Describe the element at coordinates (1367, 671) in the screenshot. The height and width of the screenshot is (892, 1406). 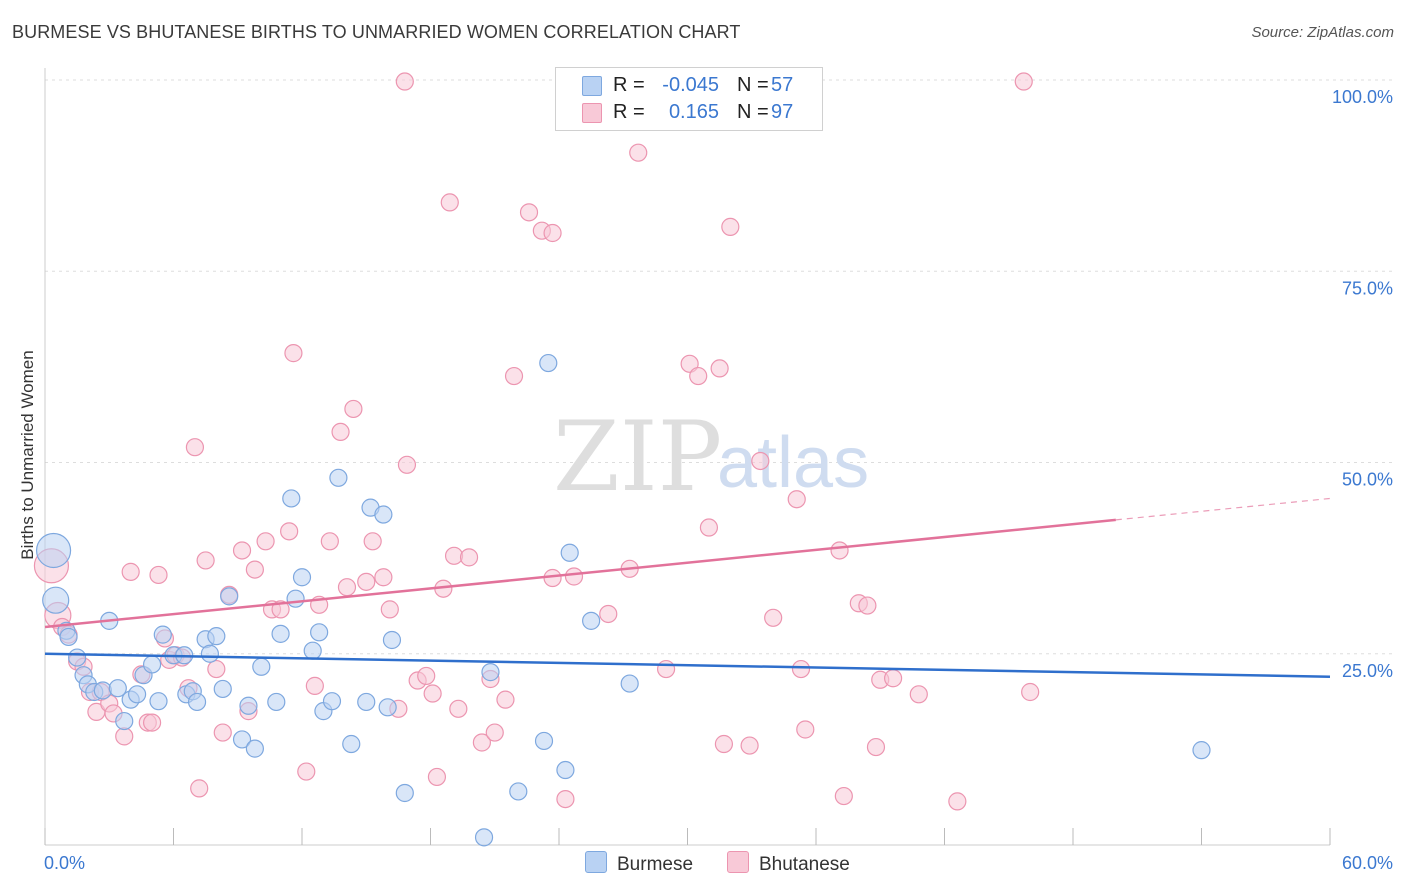
I see `y-tick-label: 25.0%` at that location.